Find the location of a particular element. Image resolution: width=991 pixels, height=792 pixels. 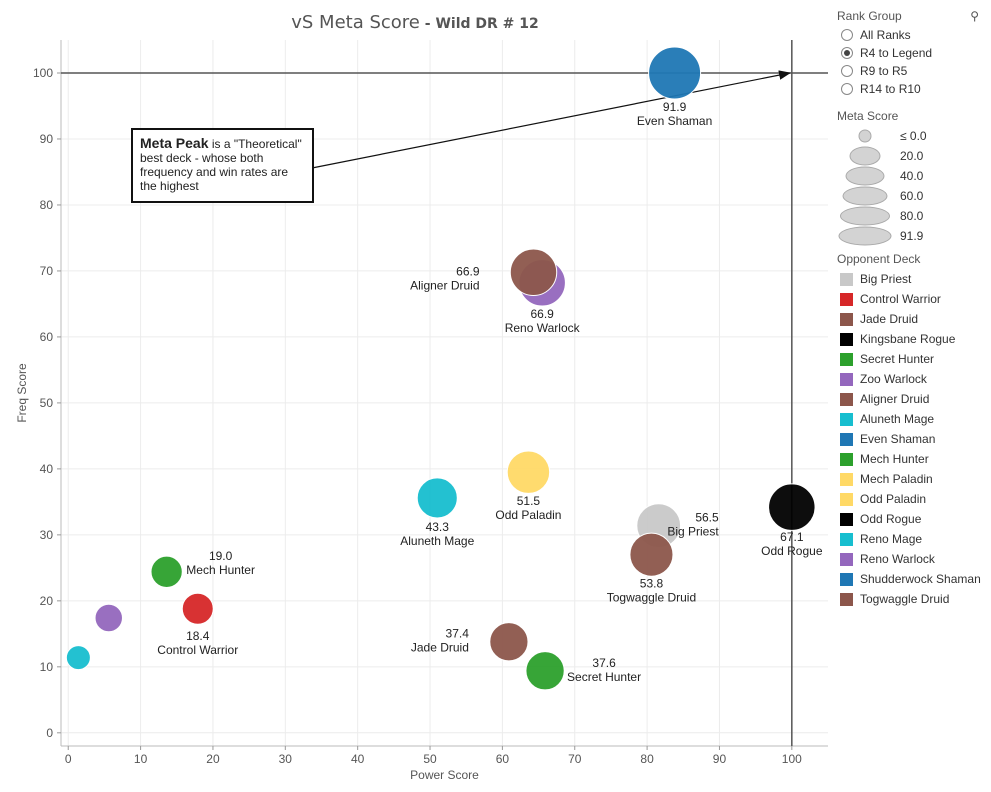

size-legend-item: 20.0 is located at coordinates (912, 156).